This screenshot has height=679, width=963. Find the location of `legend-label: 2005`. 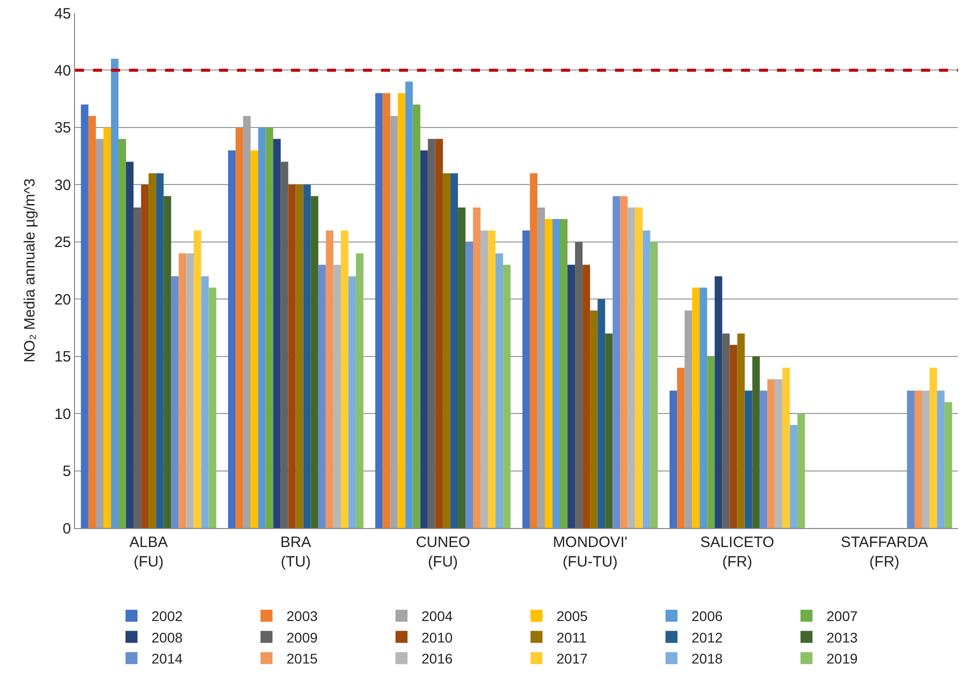

legend-label: 2005 is located at coordinates (572, 616).